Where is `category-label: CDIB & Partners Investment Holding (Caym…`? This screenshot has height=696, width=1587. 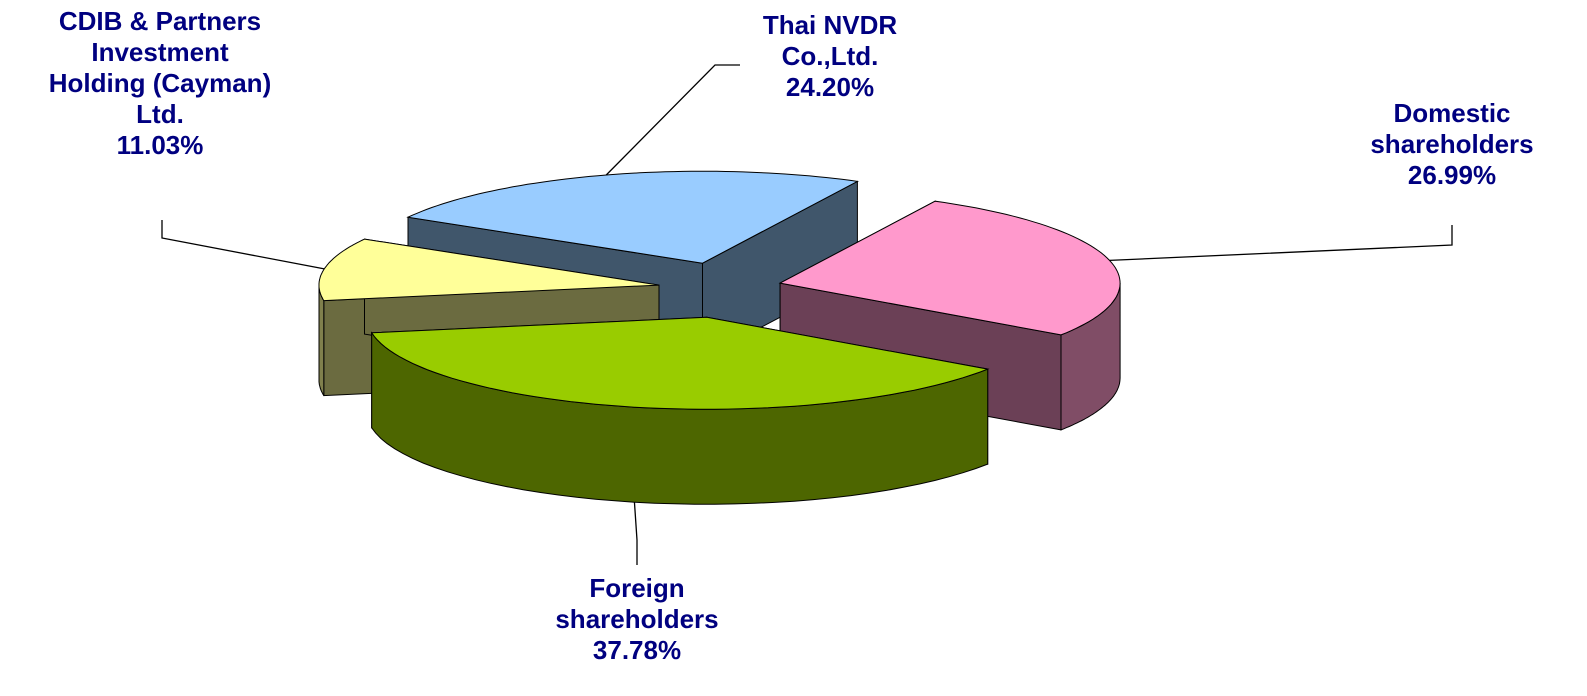 category-label: CDIB & Partners Investment Holding (Caym… is located at coordinates (160, 67).